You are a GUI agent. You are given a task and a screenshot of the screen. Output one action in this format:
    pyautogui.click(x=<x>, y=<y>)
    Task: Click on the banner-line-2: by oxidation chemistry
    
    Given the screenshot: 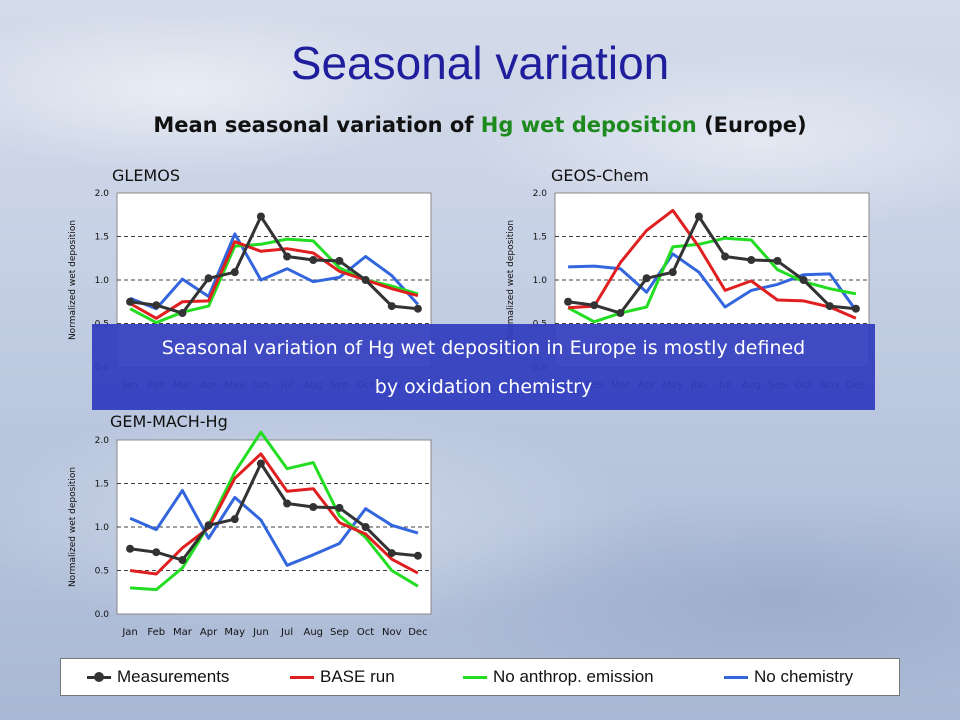 What is the action you would take?
    pyautogui.click(x=483, y=387)
    